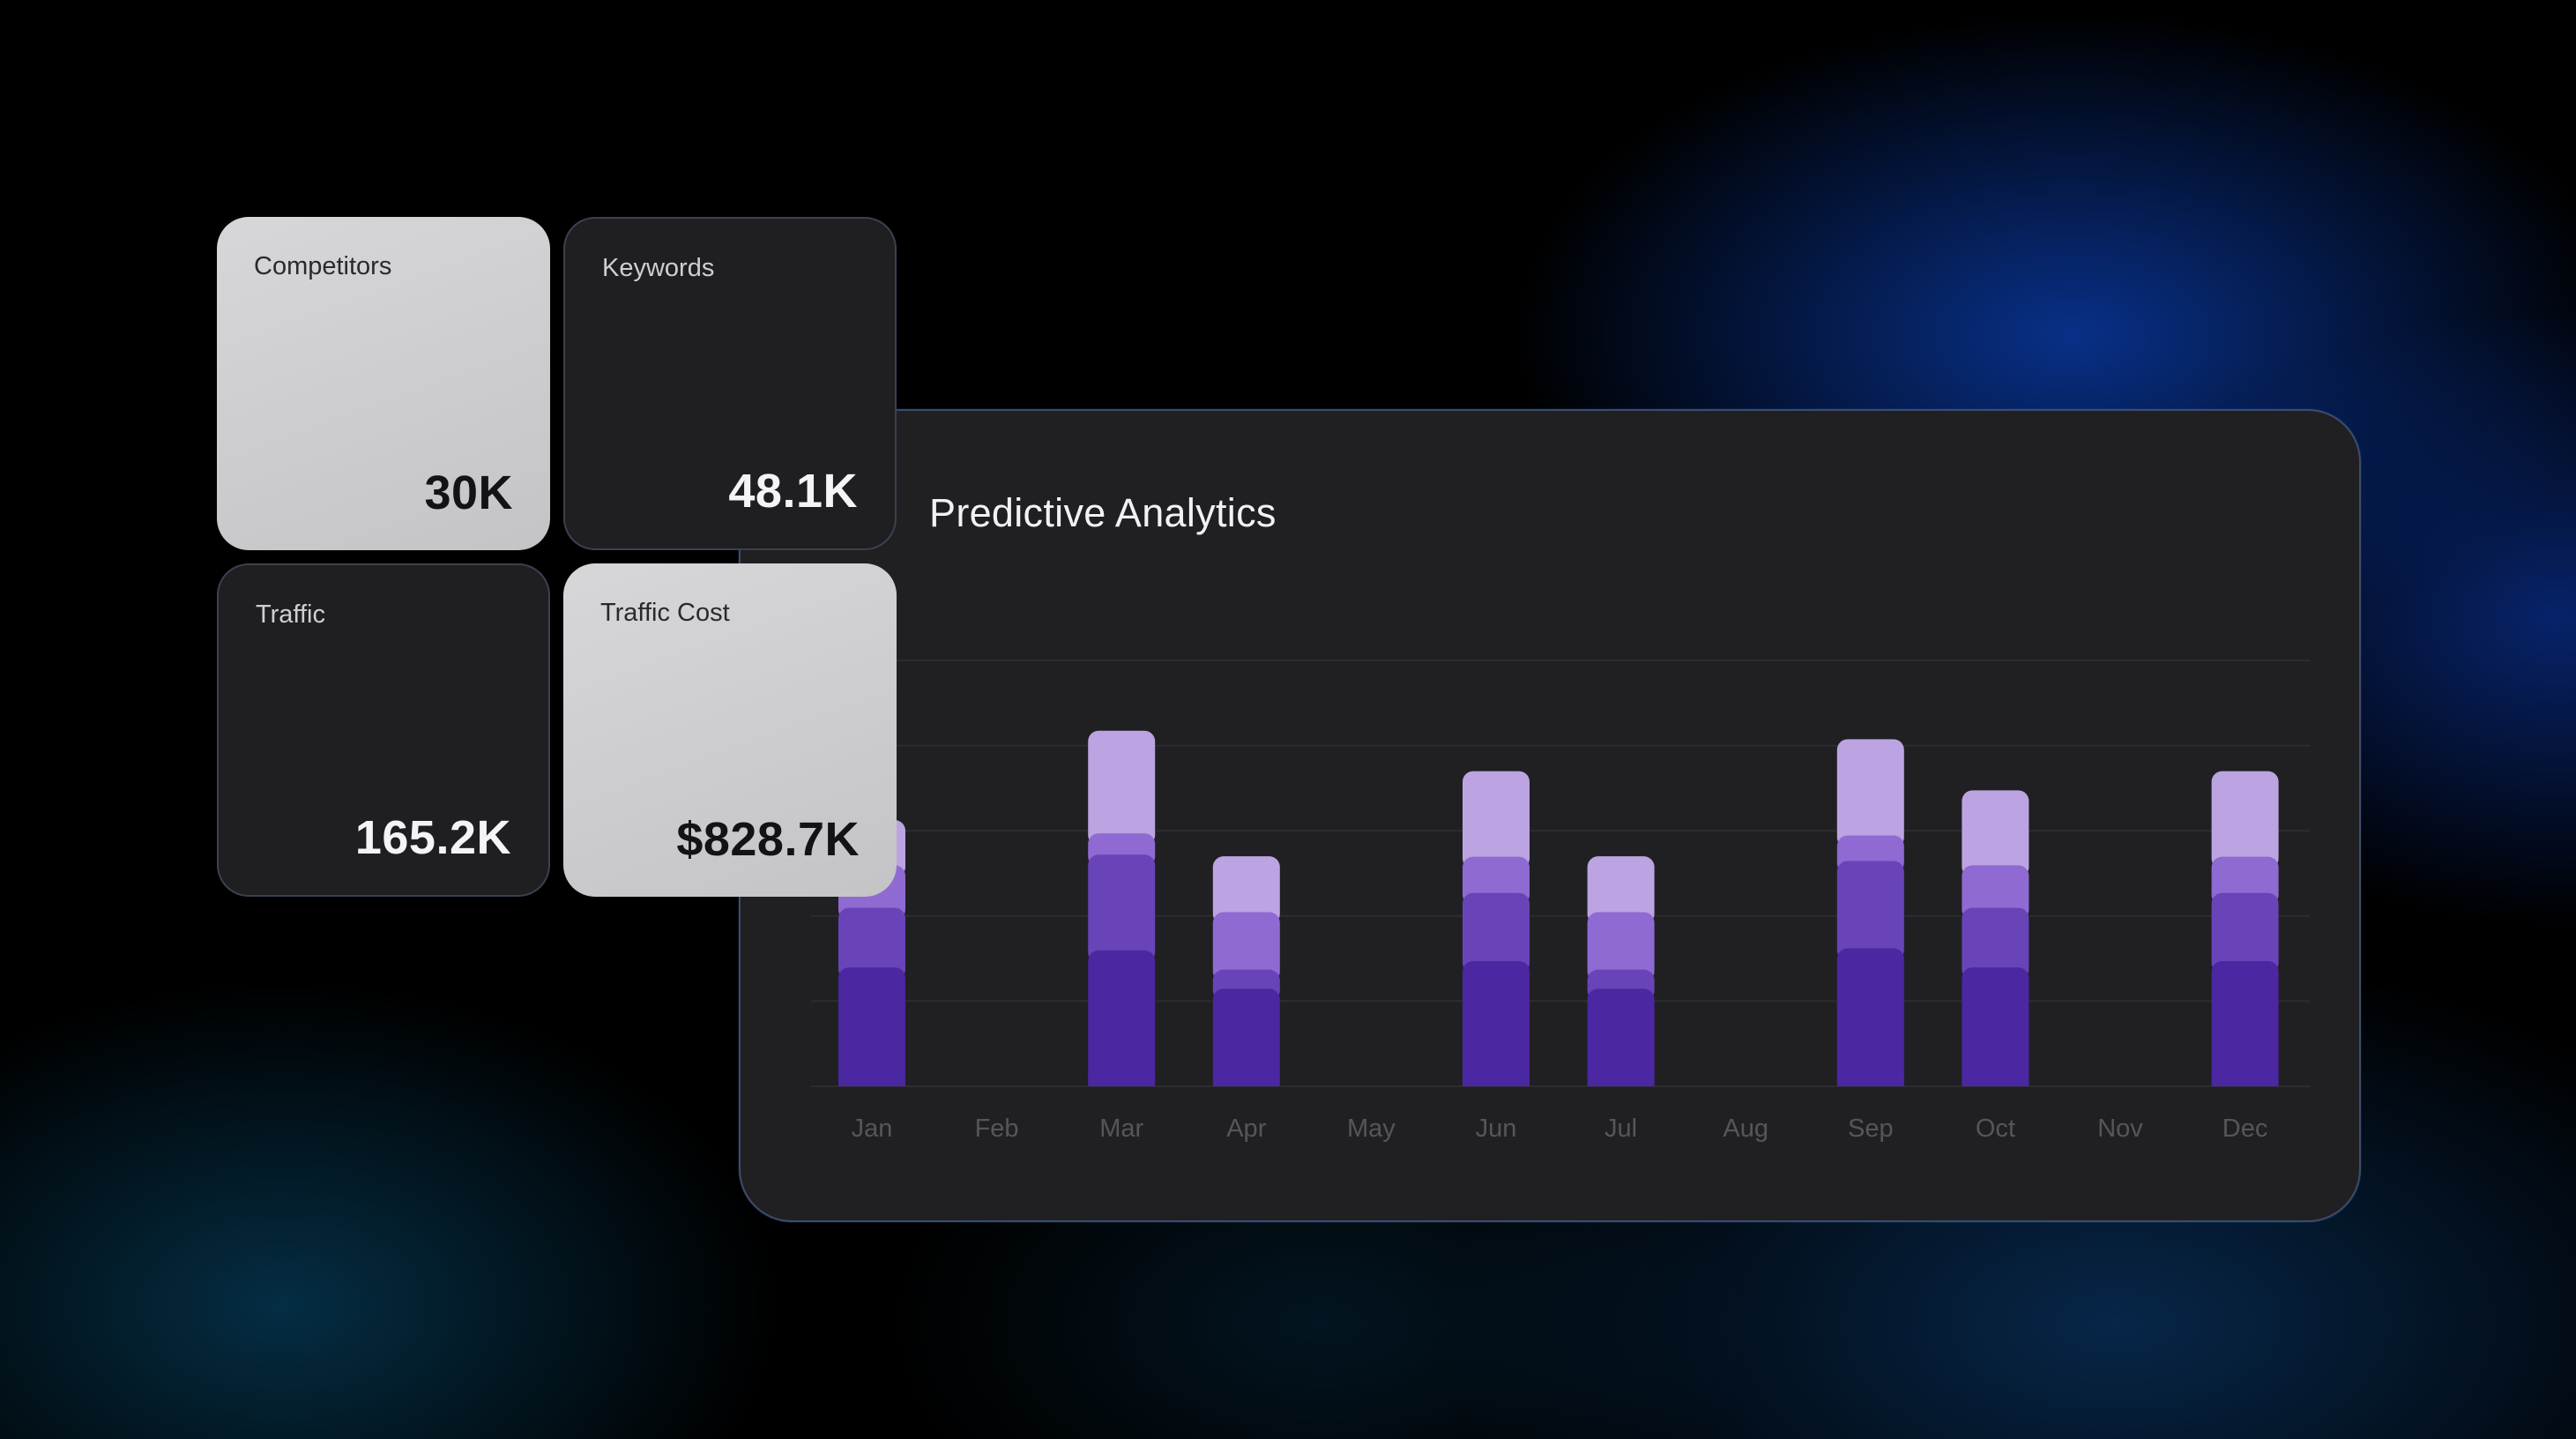 The width and height of the screenshot is (2576, 1439). I want to click on metric-label: Traffic Cost, so click(665, 613).